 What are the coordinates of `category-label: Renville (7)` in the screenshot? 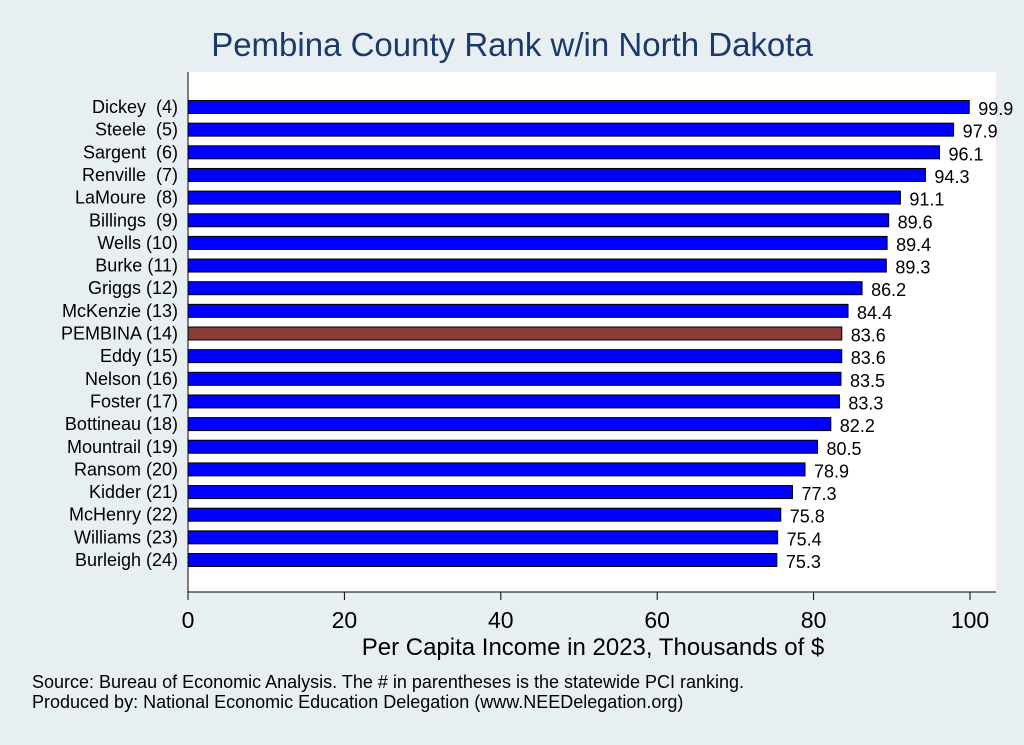 It's located at (130, 175).